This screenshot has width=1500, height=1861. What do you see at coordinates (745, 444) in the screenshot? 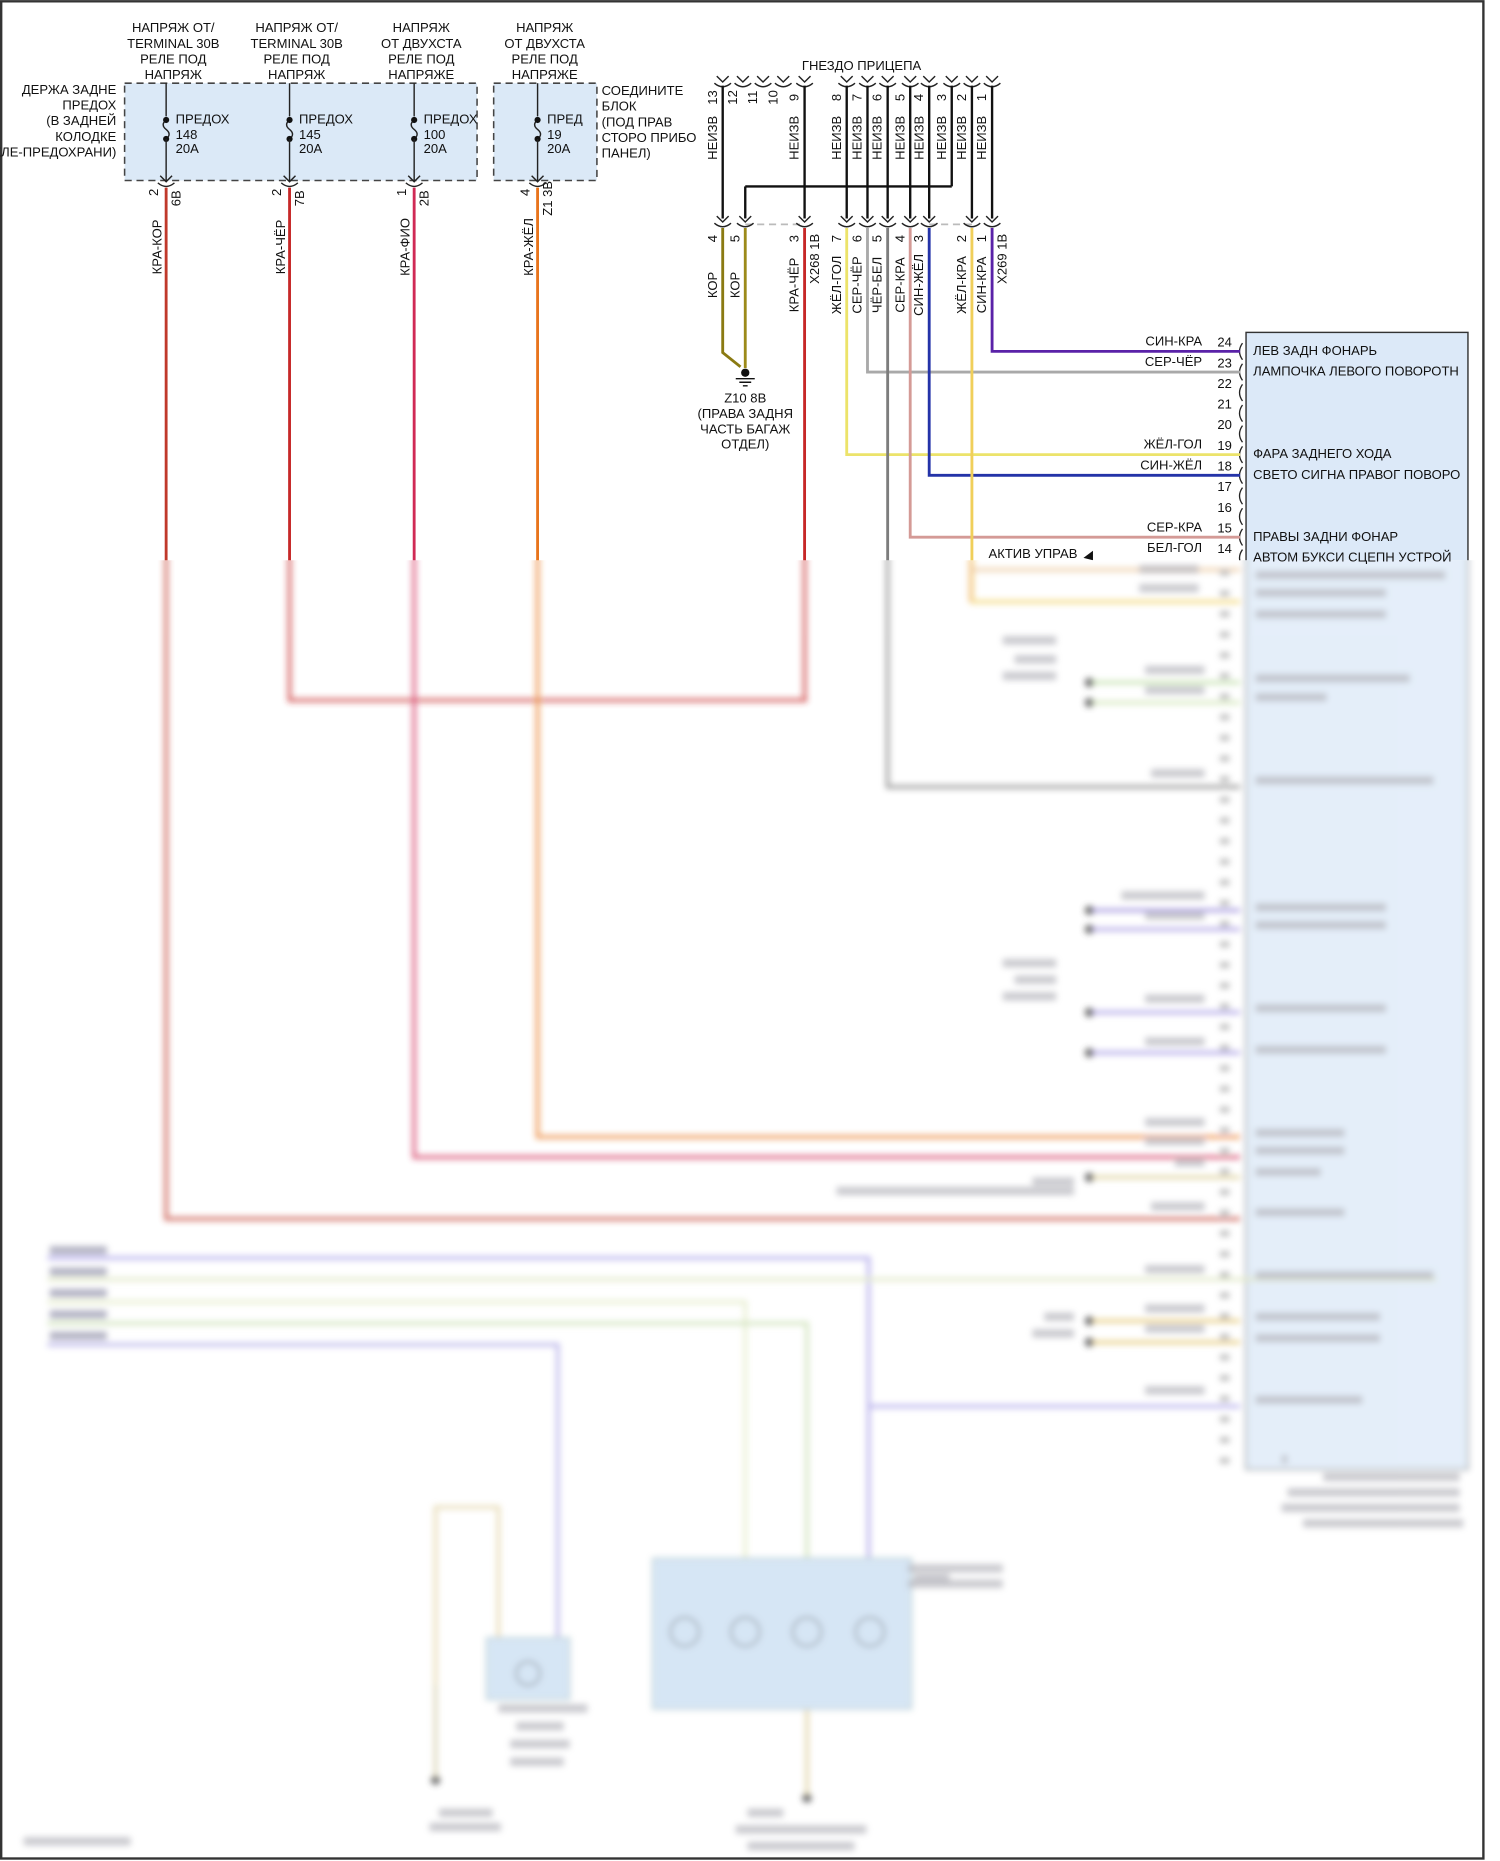
I see `ground-location-label: ОТДЕЛ)` at bounding box center [745, 444].